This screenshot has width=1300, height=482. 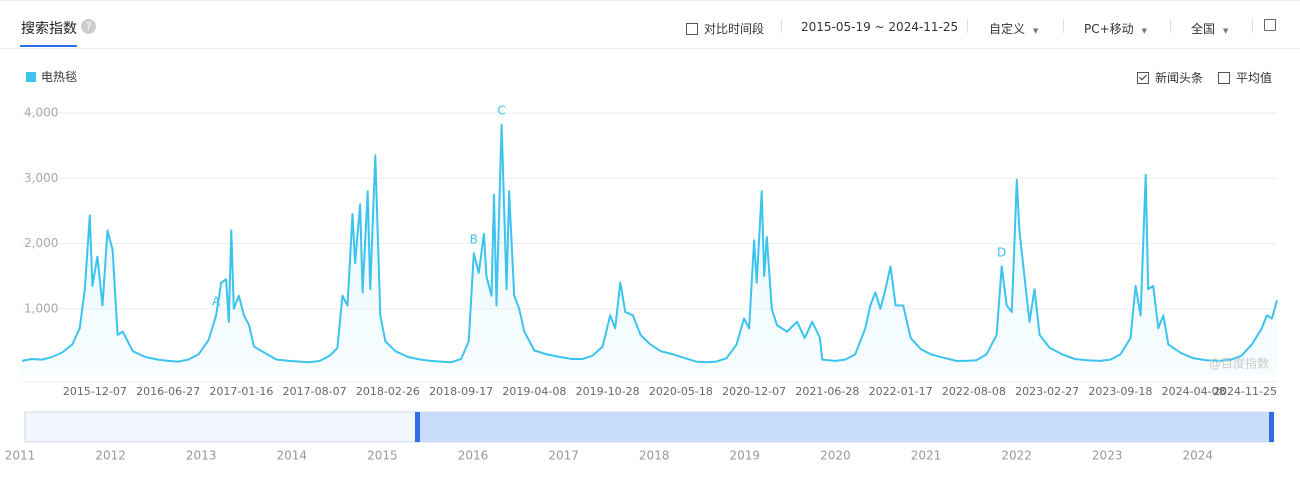 I want to click on x-tick-label: 2020-05-18, so click(x=681, y=391).